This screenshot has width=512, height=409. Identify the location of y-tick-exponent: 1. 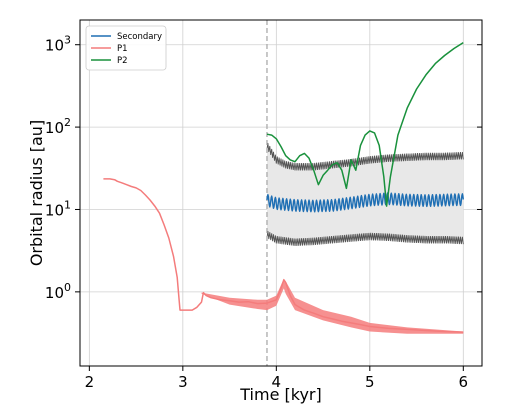
(67, 204).